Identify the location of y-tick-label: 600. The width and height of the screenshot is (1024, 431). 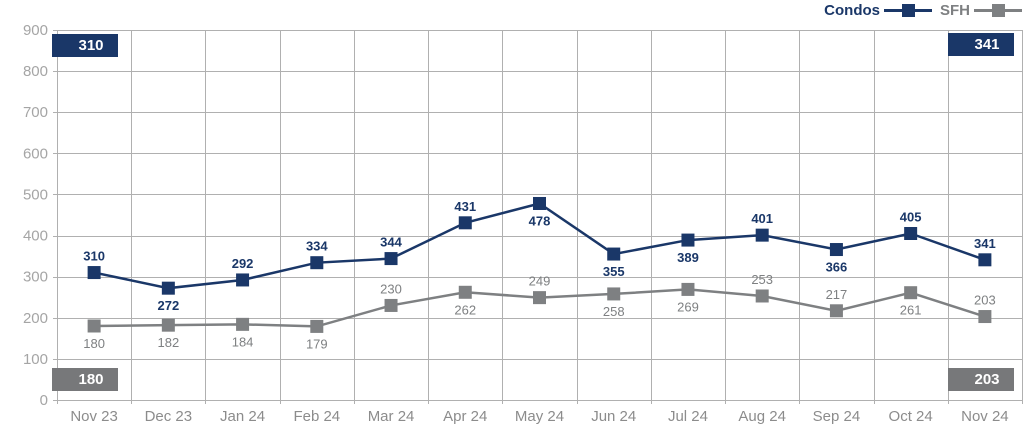
(35, 153).